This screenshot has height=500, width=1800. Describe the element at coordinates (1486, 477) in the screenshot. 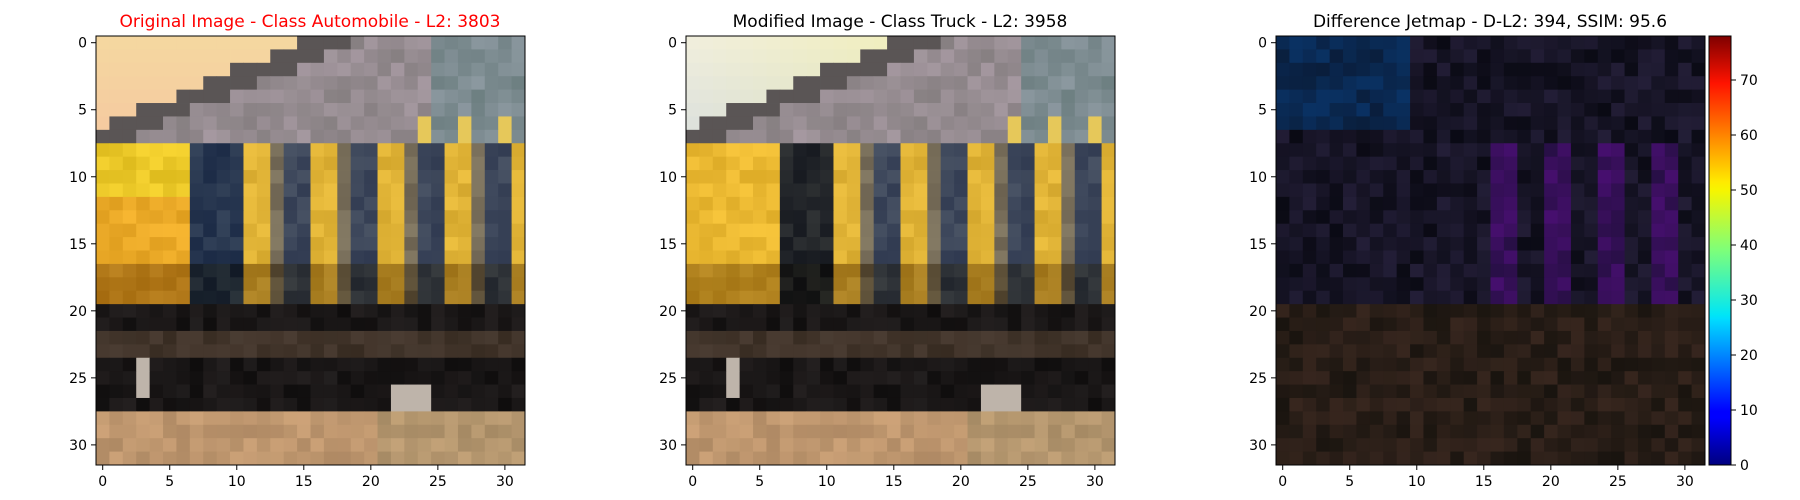

I see `difference-x-axis: 0 5 10 15 20 25 30` at that location.